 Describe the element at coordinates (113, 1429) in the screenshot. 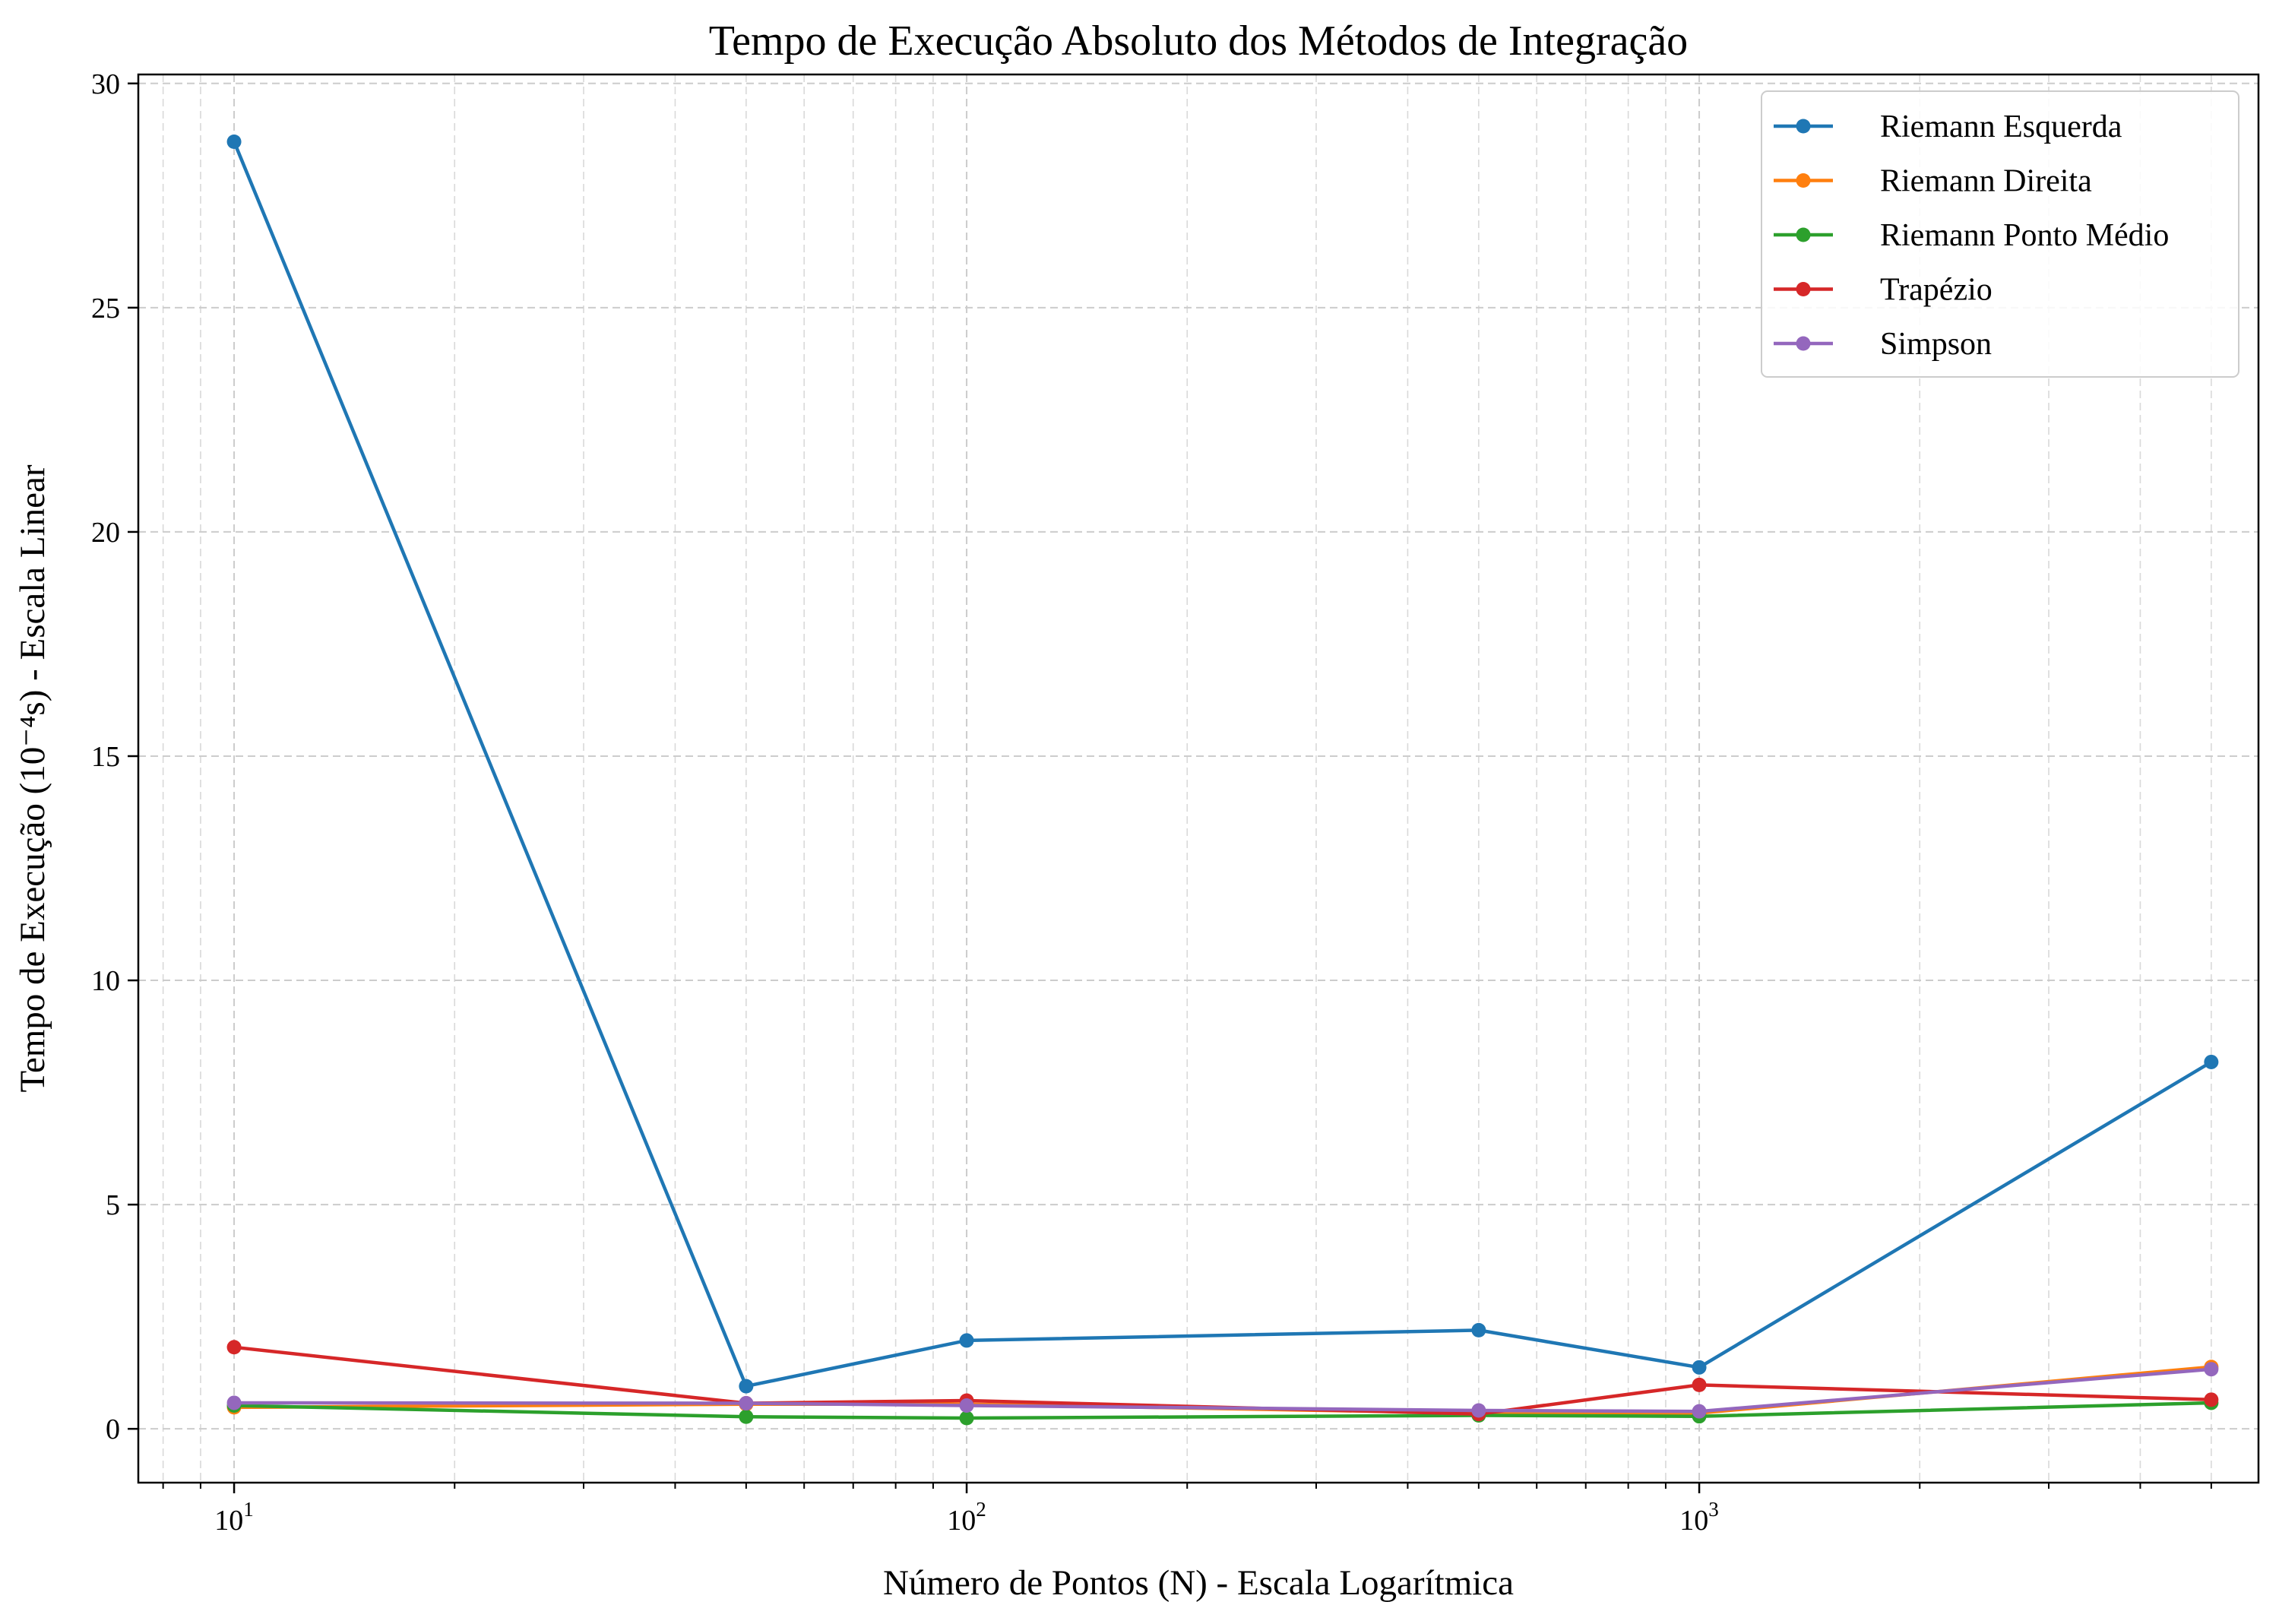

I see `y-tick-label: 0` at that location.